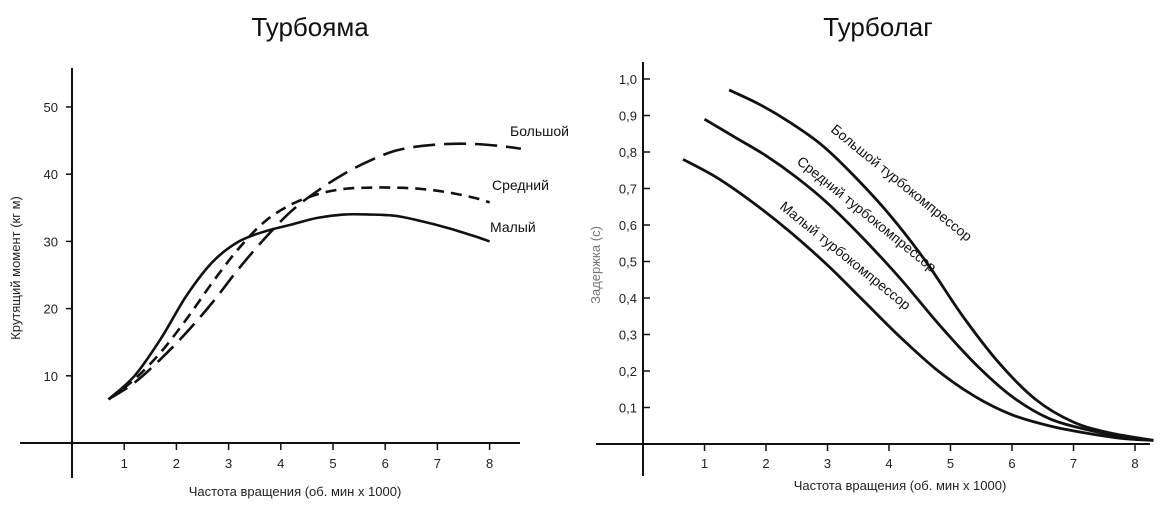 Image resolution: width=1170 pixels, height=511 pixels. I want to click on left-x-tick-label: 7, so click(437, 463).